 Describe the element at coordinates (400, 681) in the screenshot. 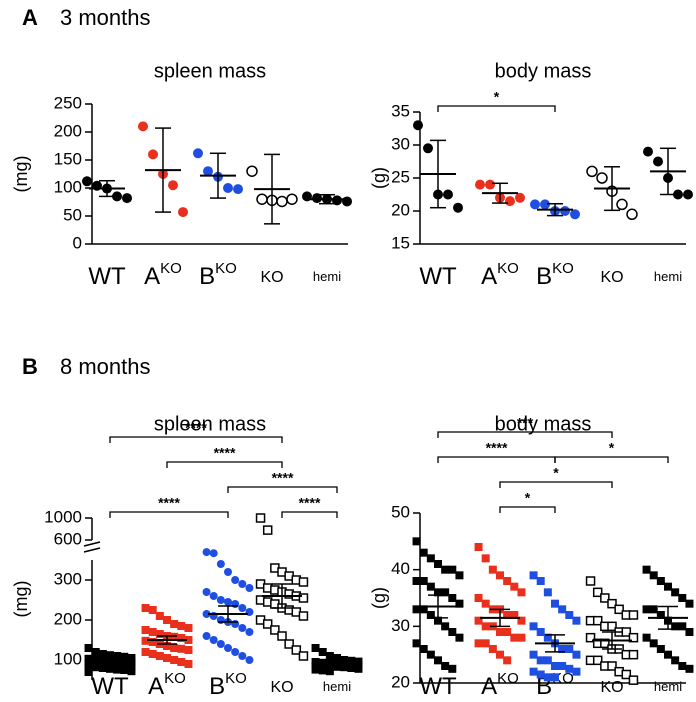

I see `y-tick-label: 20` at that location.